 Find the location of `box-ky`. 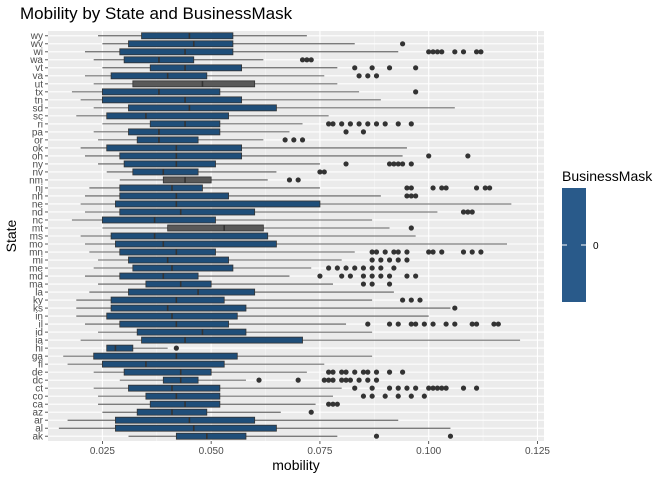

box-ky is located at coordinates (249, 300).